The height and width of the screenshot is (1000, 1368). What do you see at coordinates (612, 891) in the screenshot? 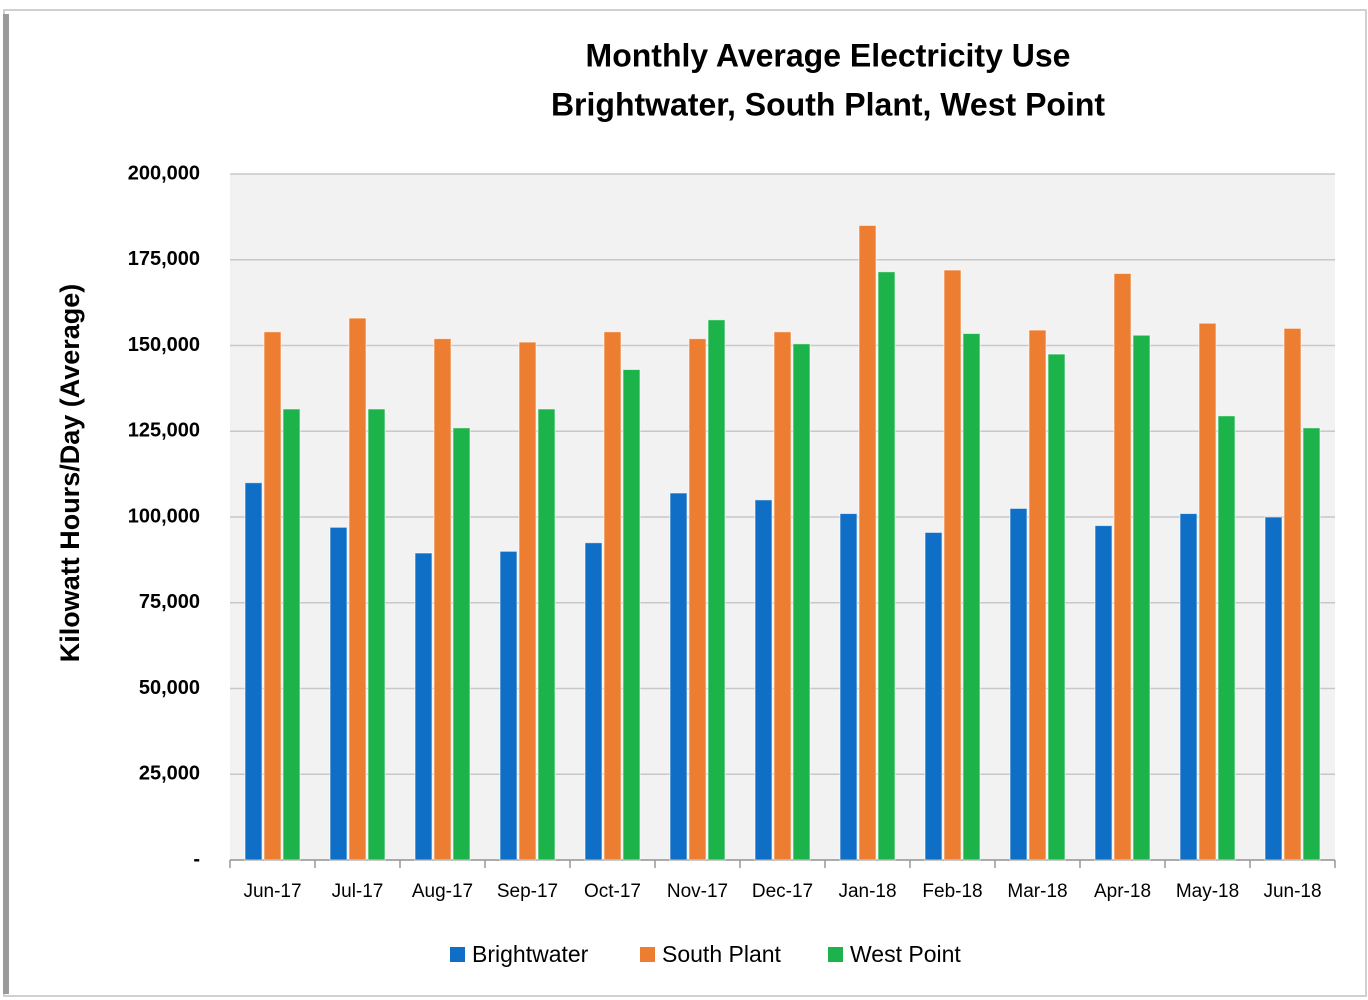
I see `x-tick-label: Oct-17` at bounding box center [612, 891].